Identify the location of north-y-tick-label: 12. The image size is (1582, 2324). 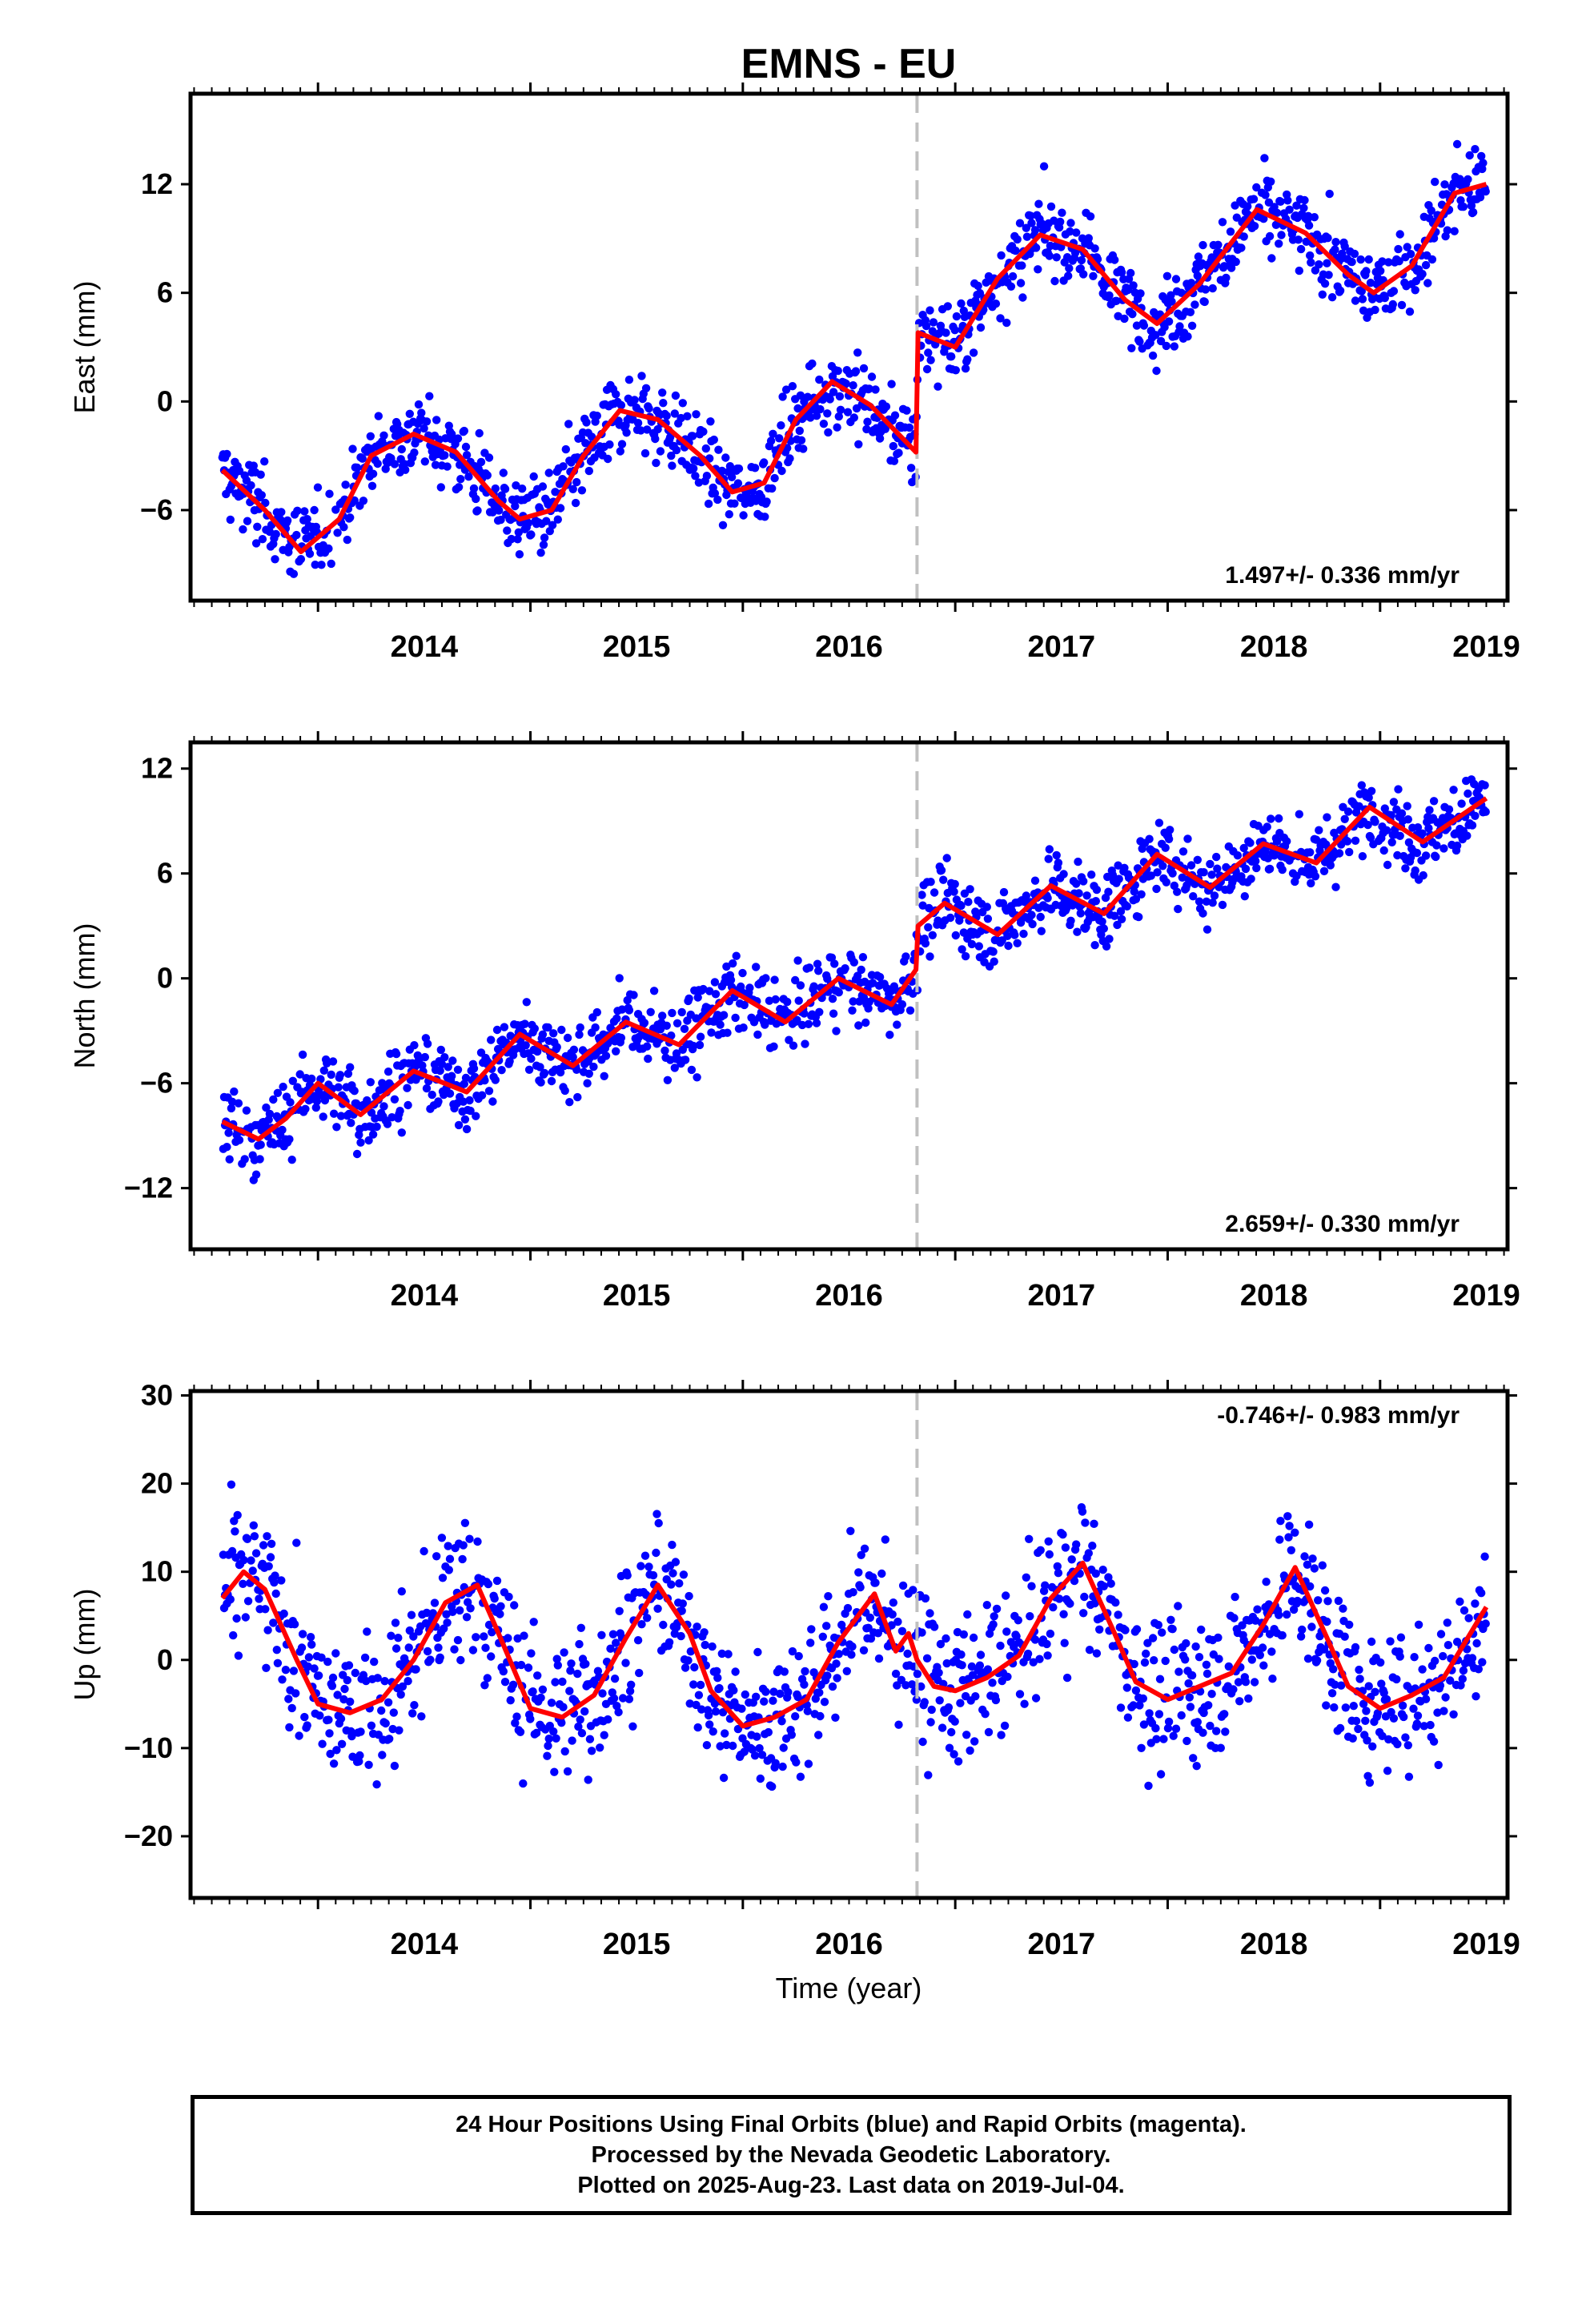
(157, 768).